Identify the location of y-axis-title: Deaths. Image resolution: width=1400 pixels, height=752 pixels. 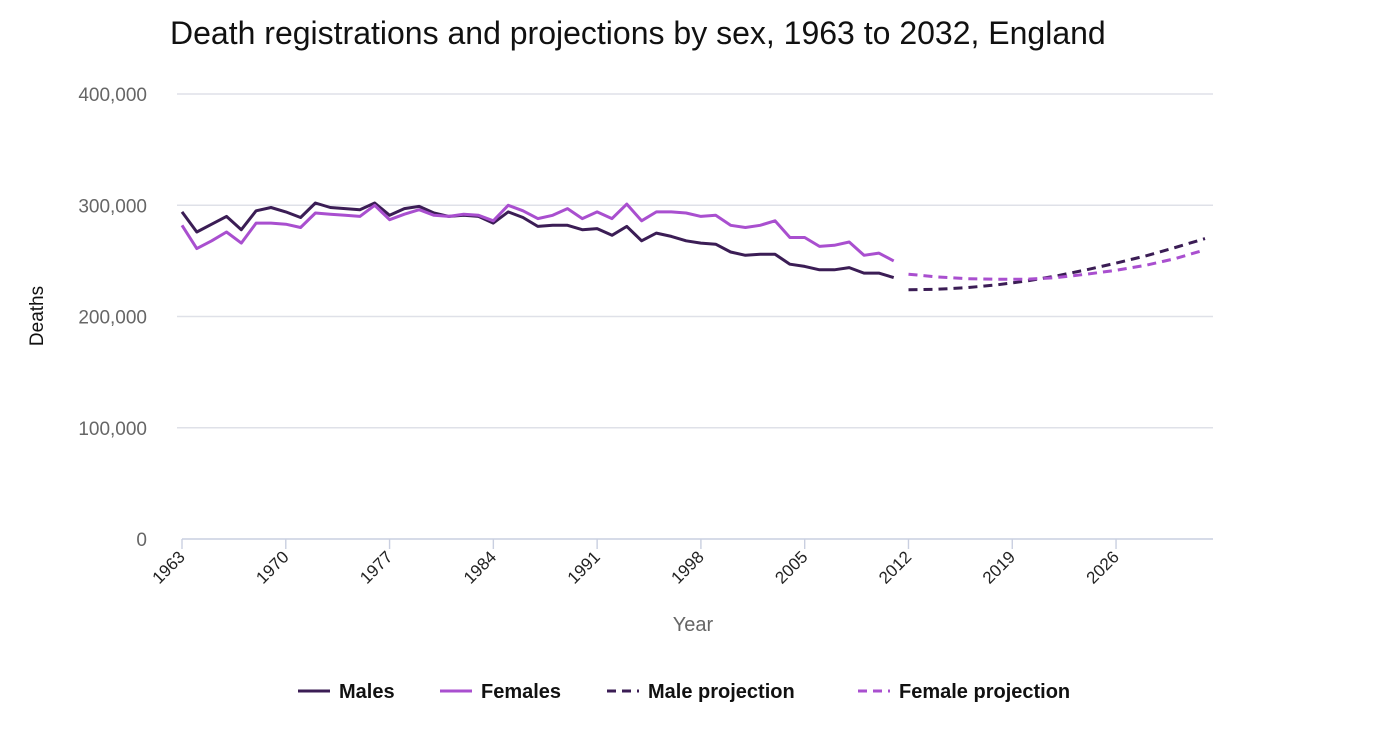
(37, 316).